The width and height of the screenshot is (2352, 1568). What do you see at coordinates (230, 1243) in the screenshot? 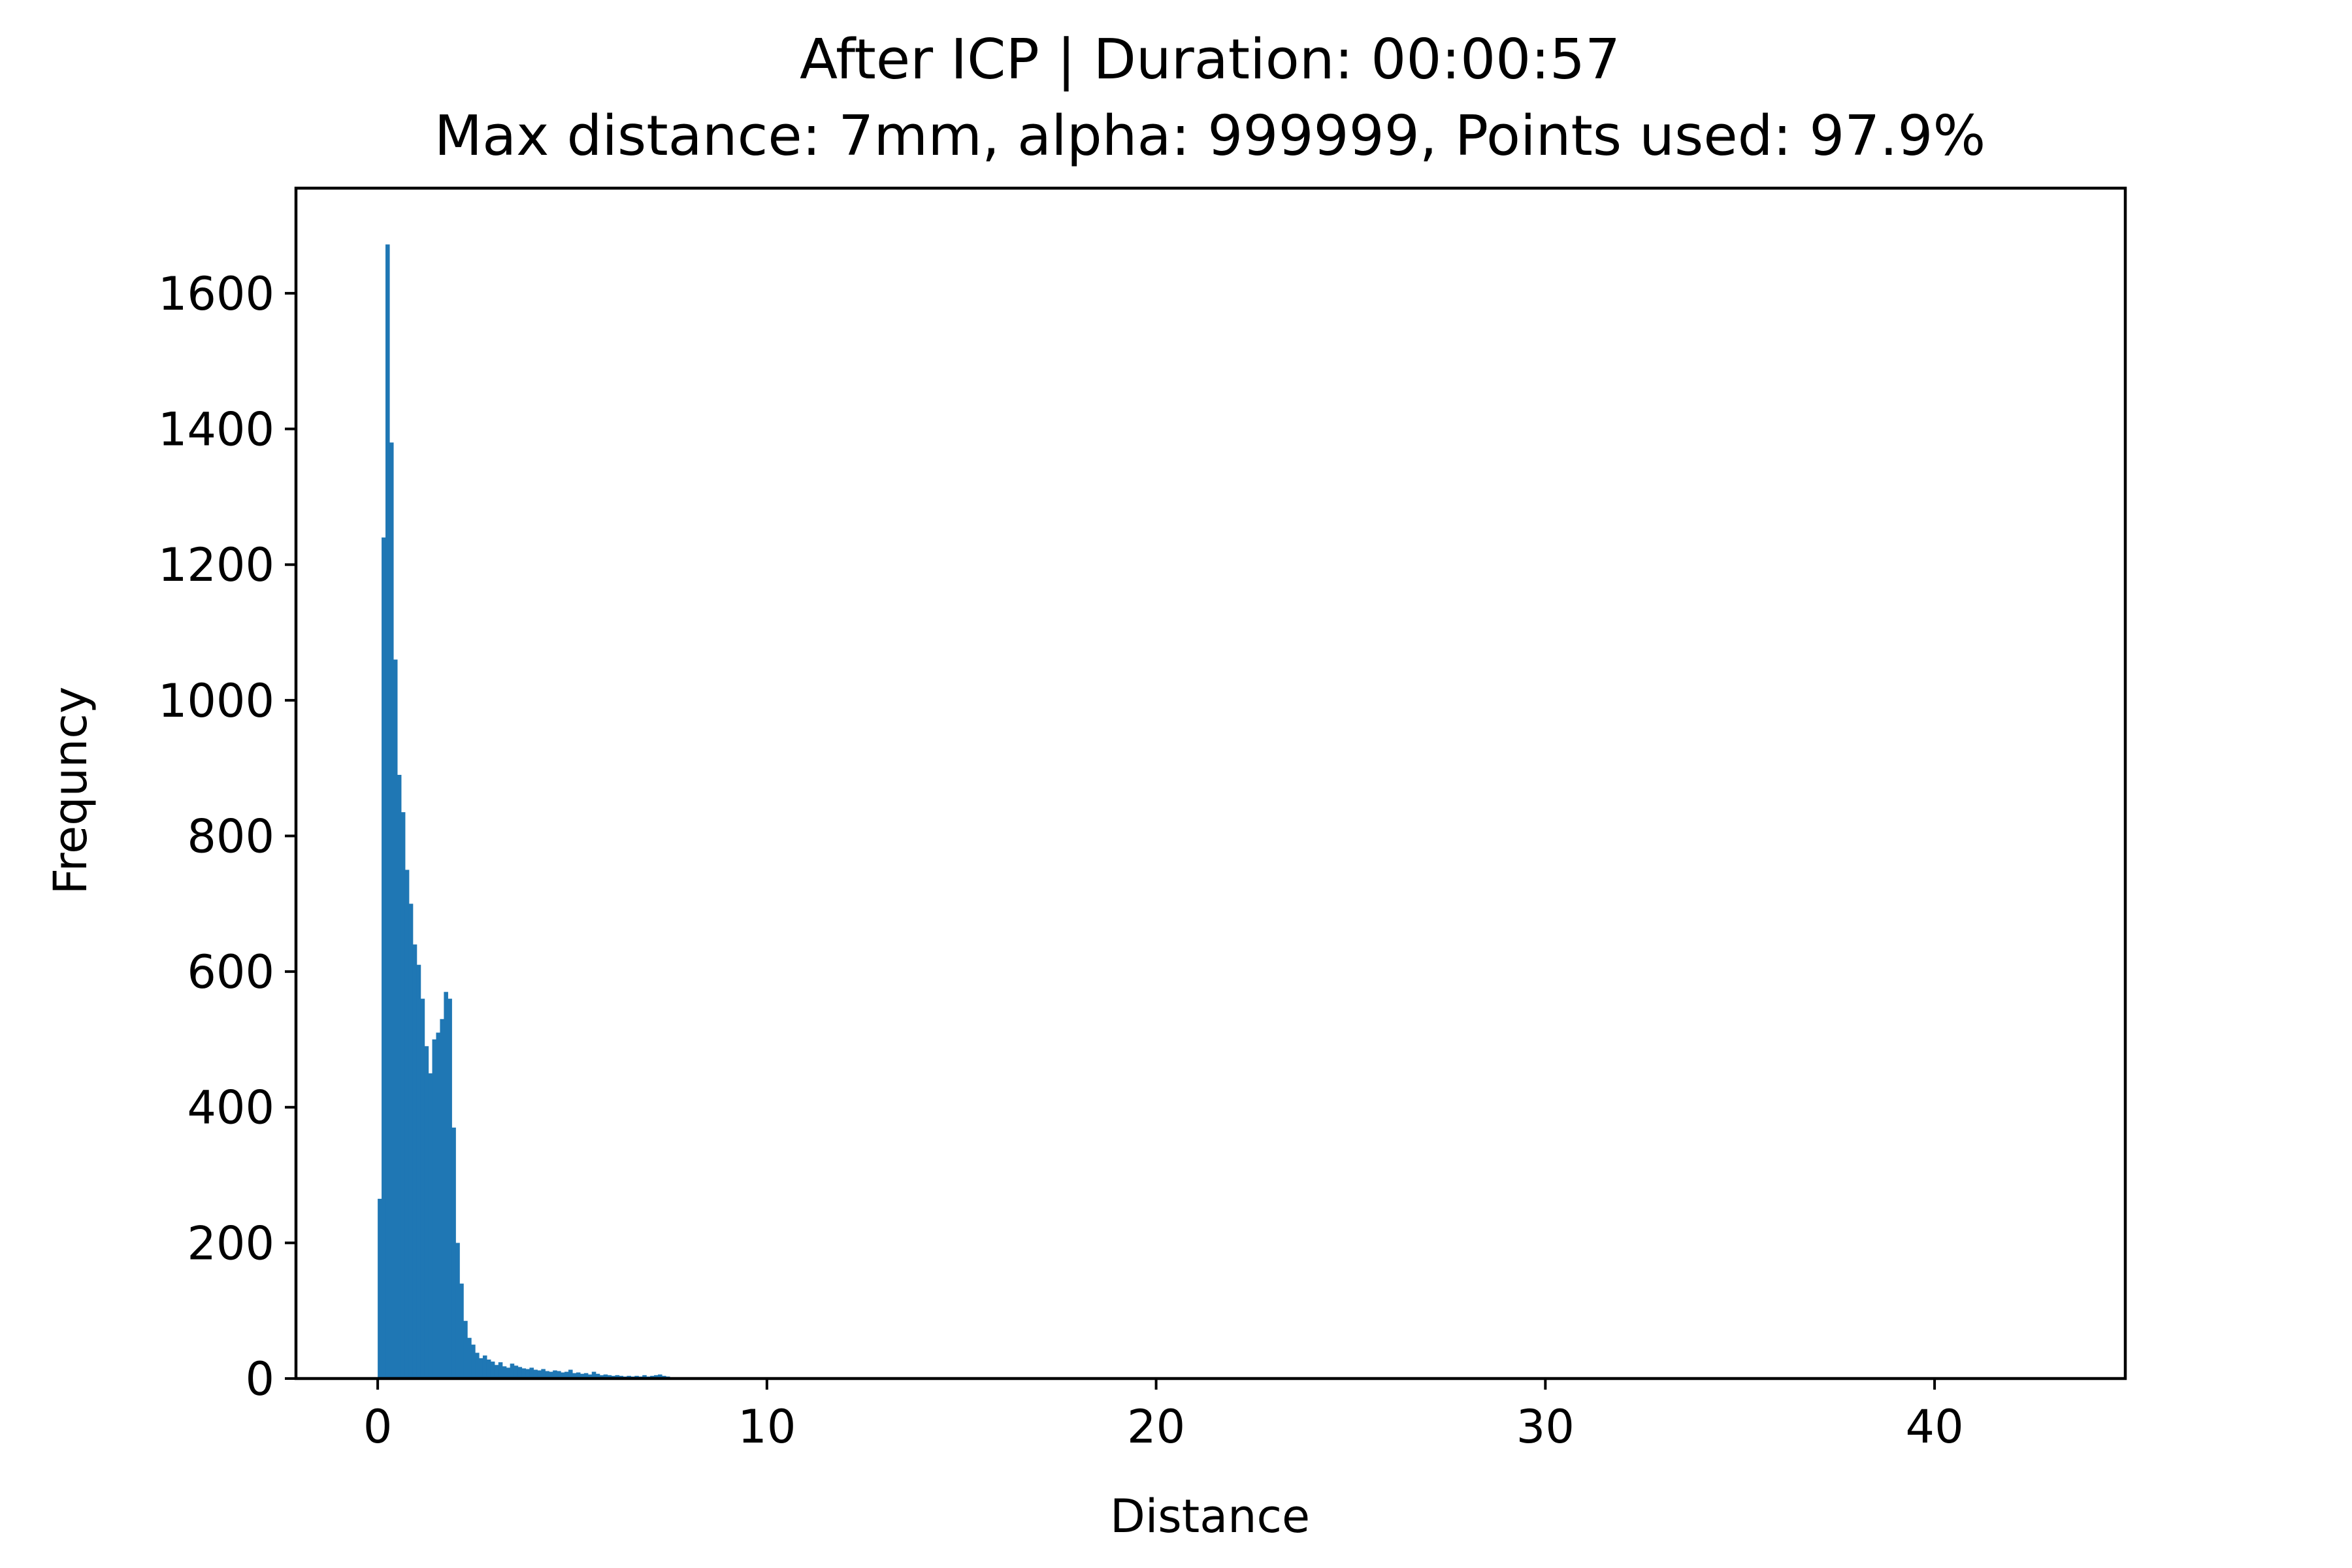
I see `y-tick-label: 200` at bounding box center [230, 1243].